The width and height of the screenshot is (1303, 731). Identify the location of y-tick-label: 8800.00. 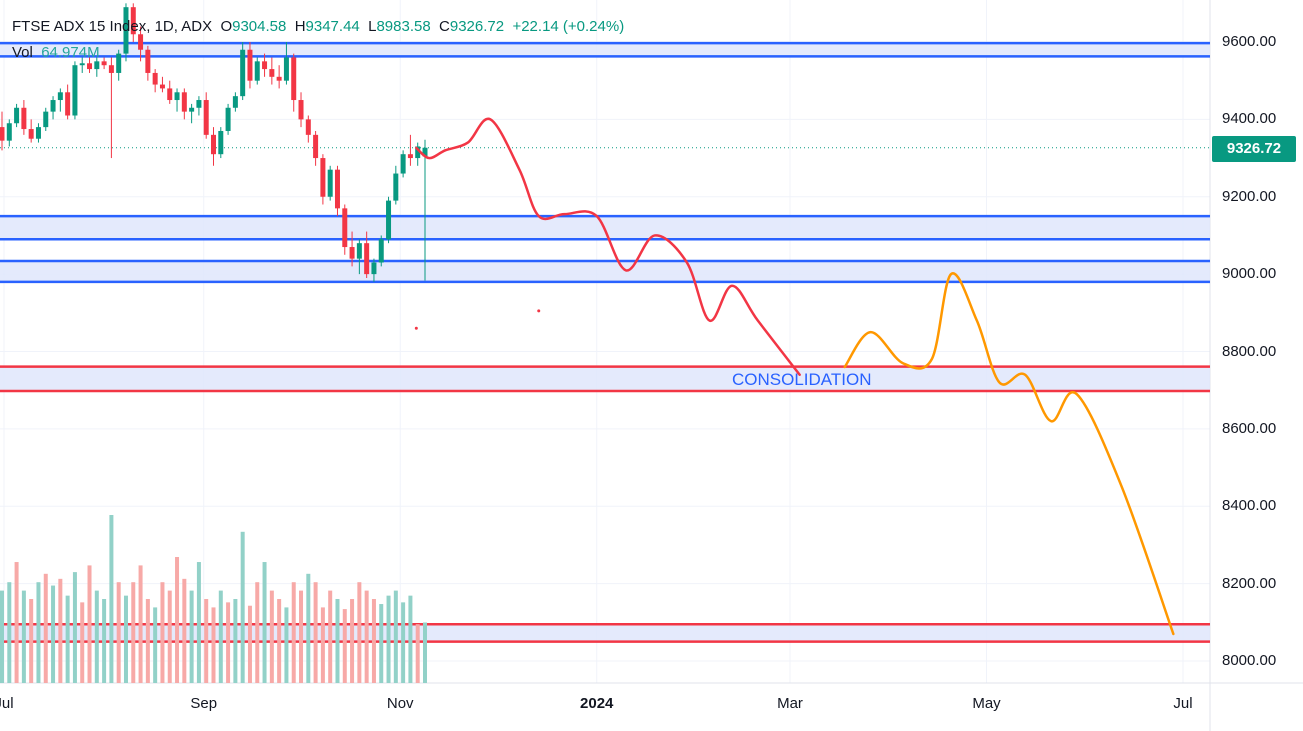
(1249, 351).